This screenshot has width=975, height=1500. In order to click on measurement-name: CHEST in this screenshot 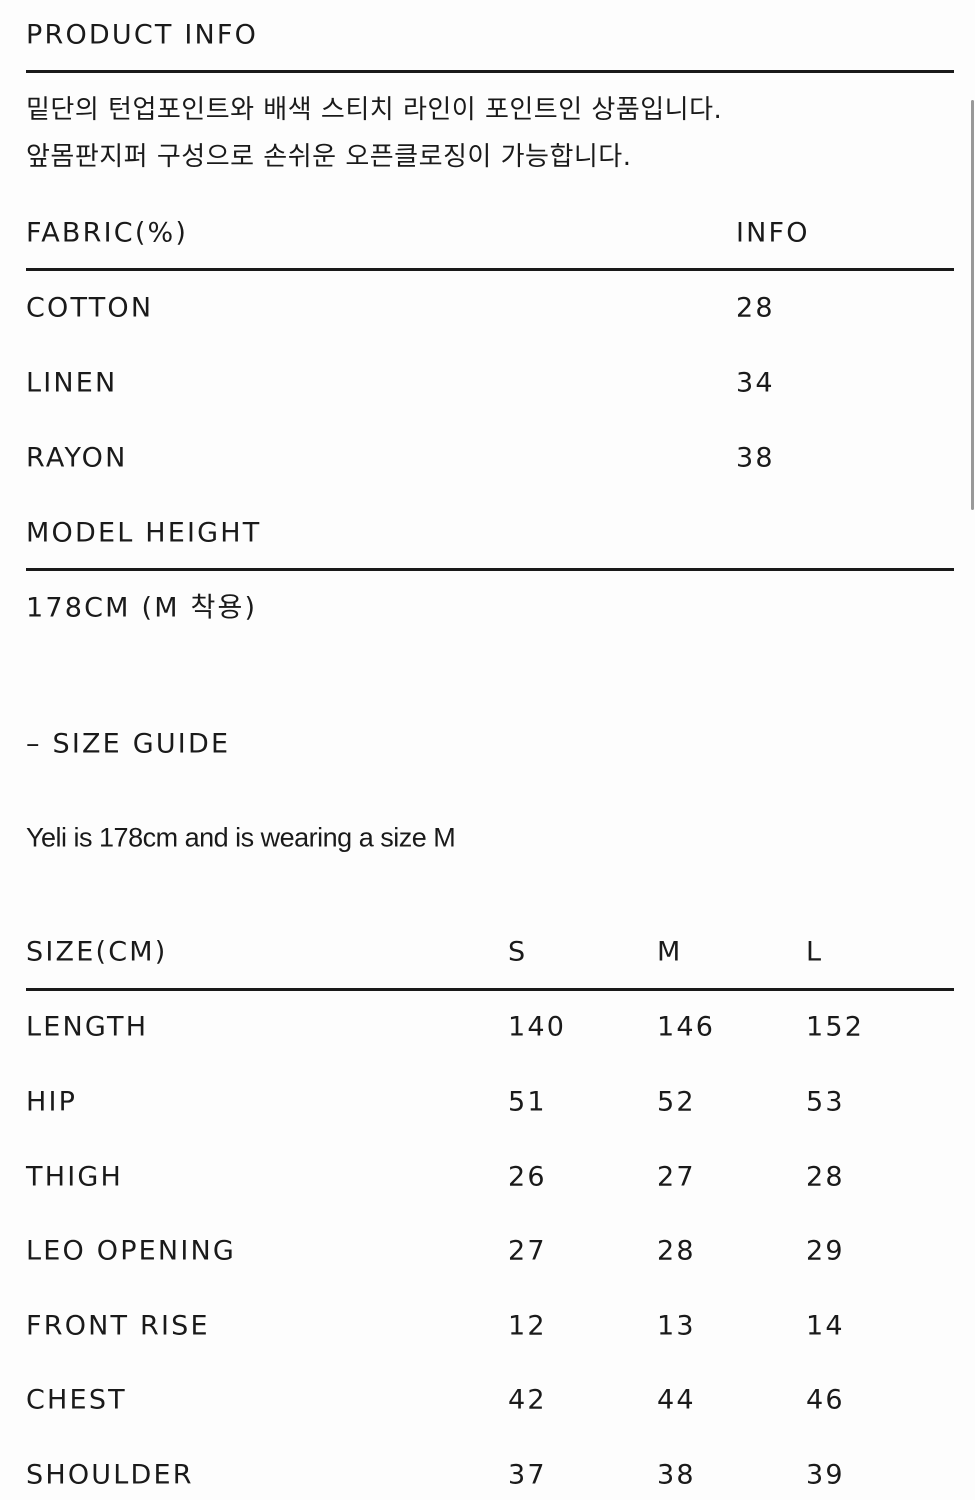, I will do `click(76, 1400)`.